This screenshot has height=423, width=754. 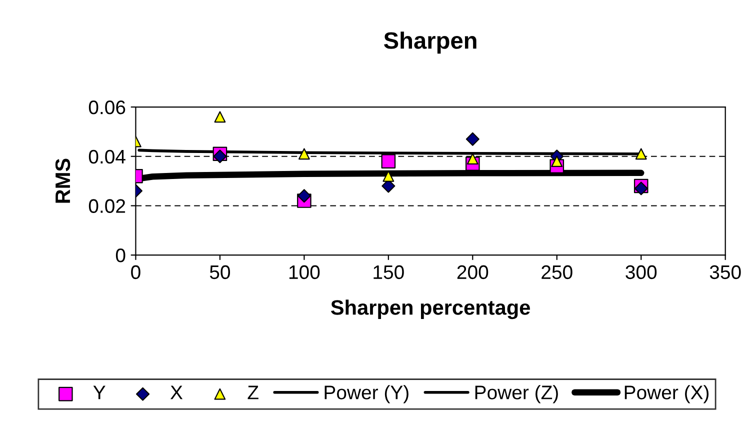 What do you see at coordinates (253, 393) in the screenshot?
I see `legend-label: Z` at bounding box center [253, 393].